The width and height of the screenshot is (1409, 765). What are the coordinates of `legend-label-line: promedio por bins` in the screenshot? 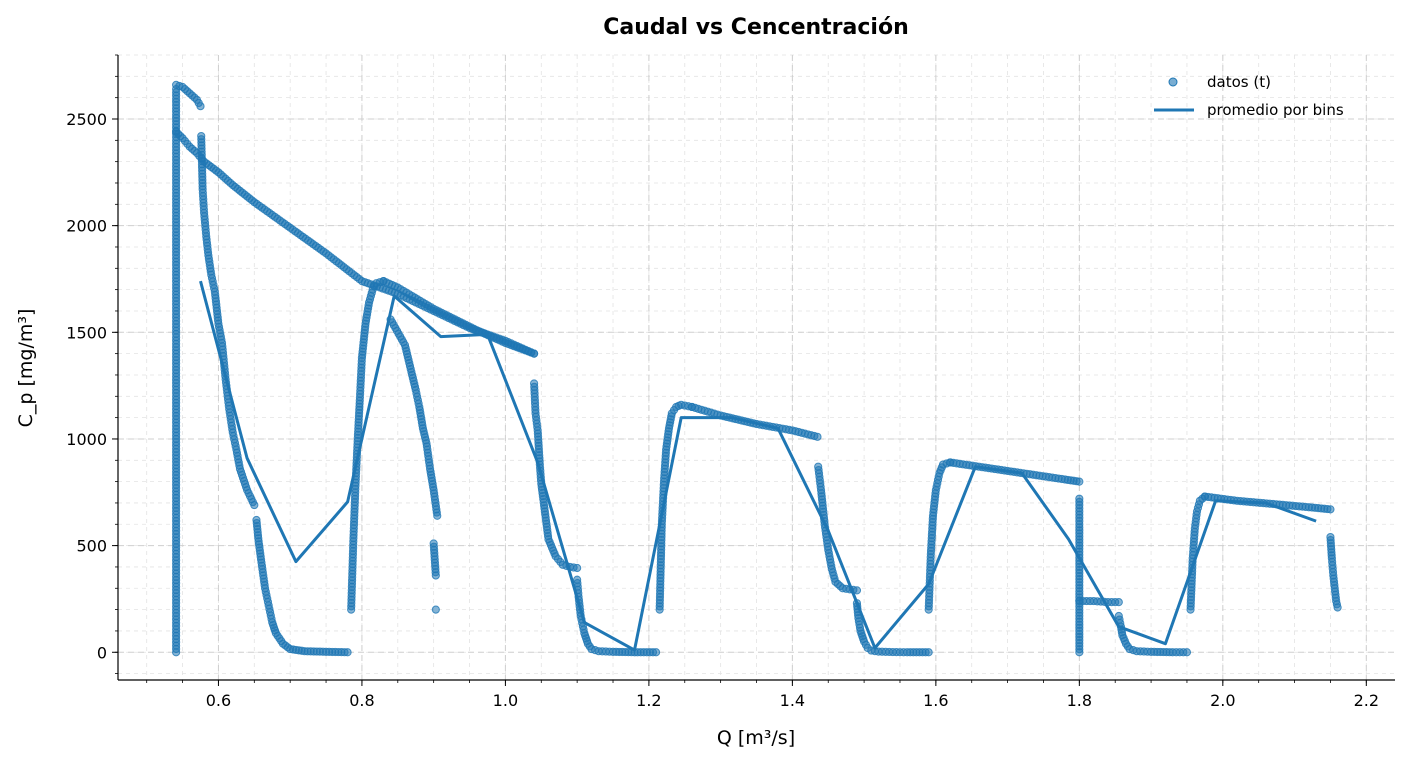 It's located at (1275, 110).